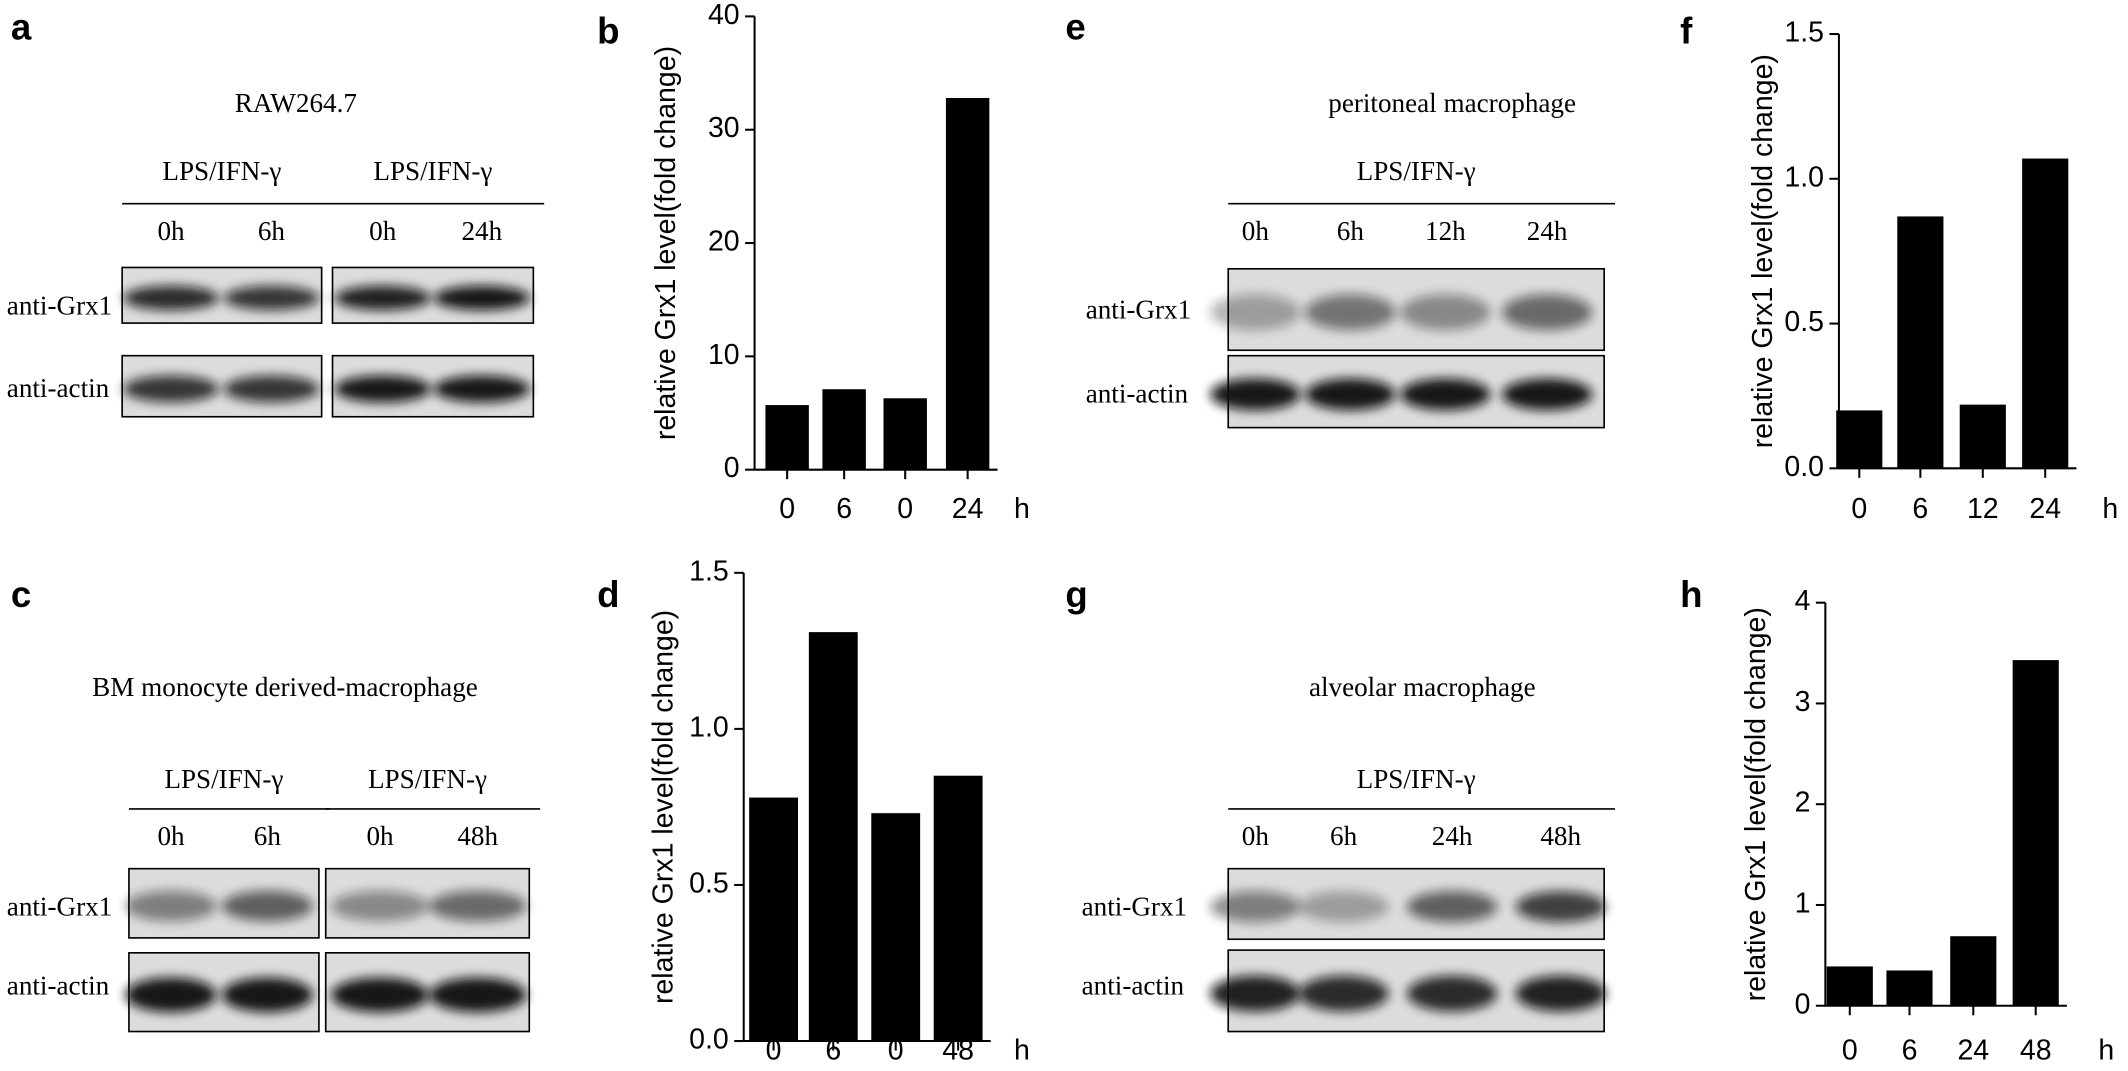 The image size is (2128, 1071). Describe the element at coordinates (1422, 687) in the screenshot. I see `blot-title: alveolar macrophage` at that location.